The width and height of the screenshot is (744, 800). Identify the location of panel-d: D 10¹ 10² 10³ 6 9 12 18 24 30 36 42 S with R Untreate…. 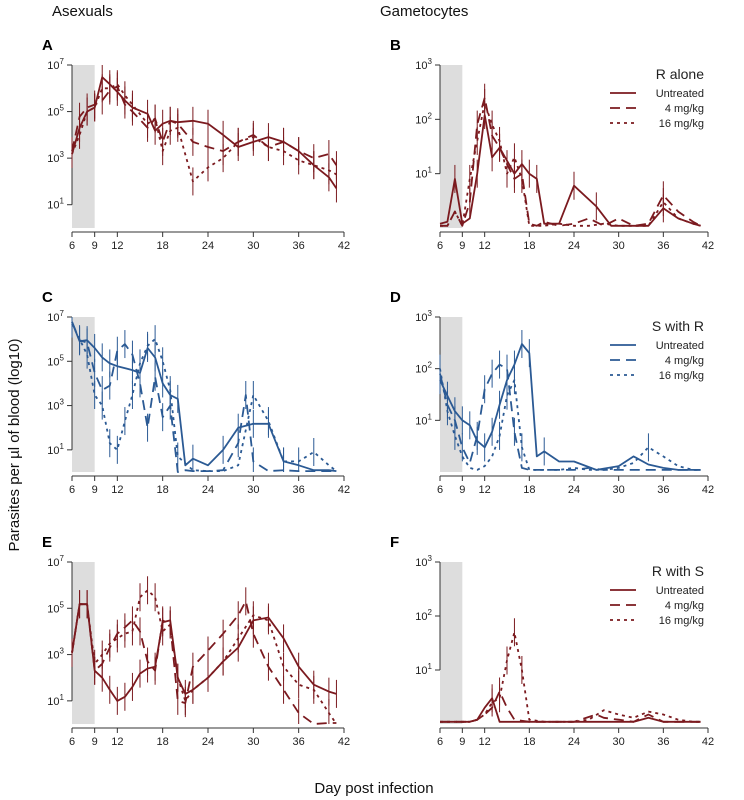
(552, 392).